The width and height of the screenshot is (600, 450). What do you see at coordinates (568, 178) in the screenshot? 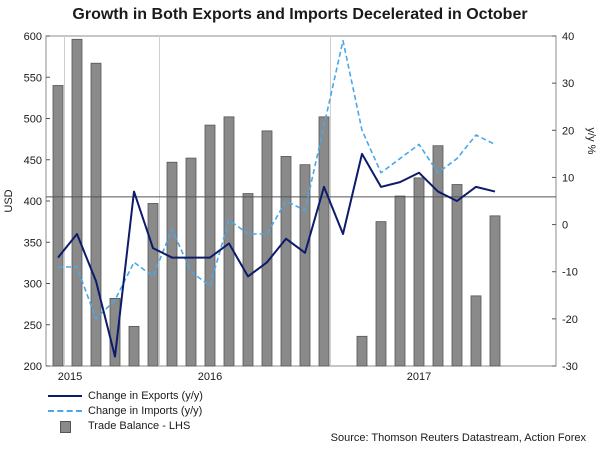
I see `right-tick-label: 10` at bounding box center [568, 178].